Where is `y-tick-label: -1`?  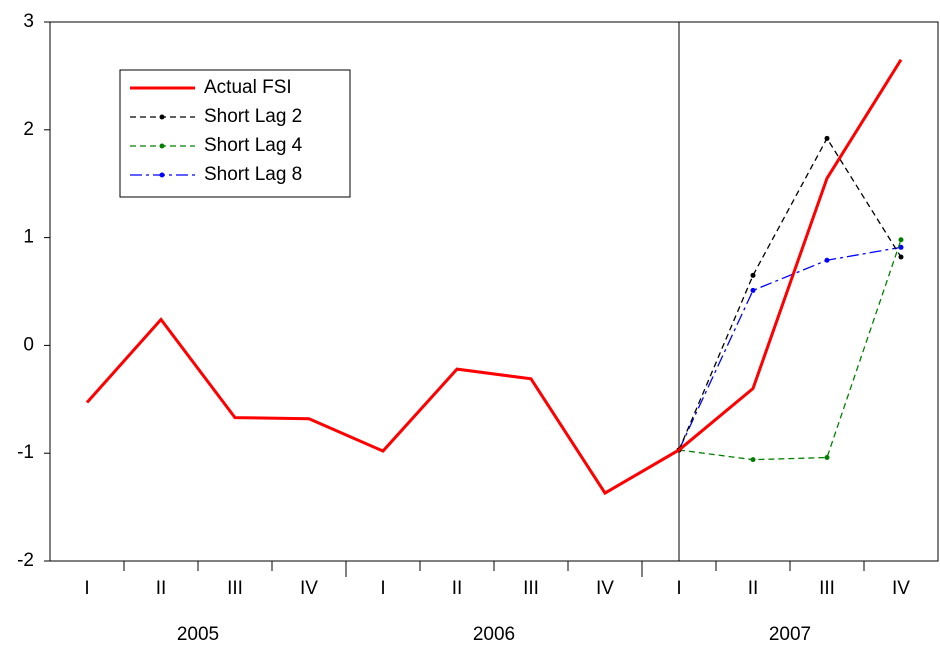
y-tick-label: -1 is located at coordinates (25, 452).